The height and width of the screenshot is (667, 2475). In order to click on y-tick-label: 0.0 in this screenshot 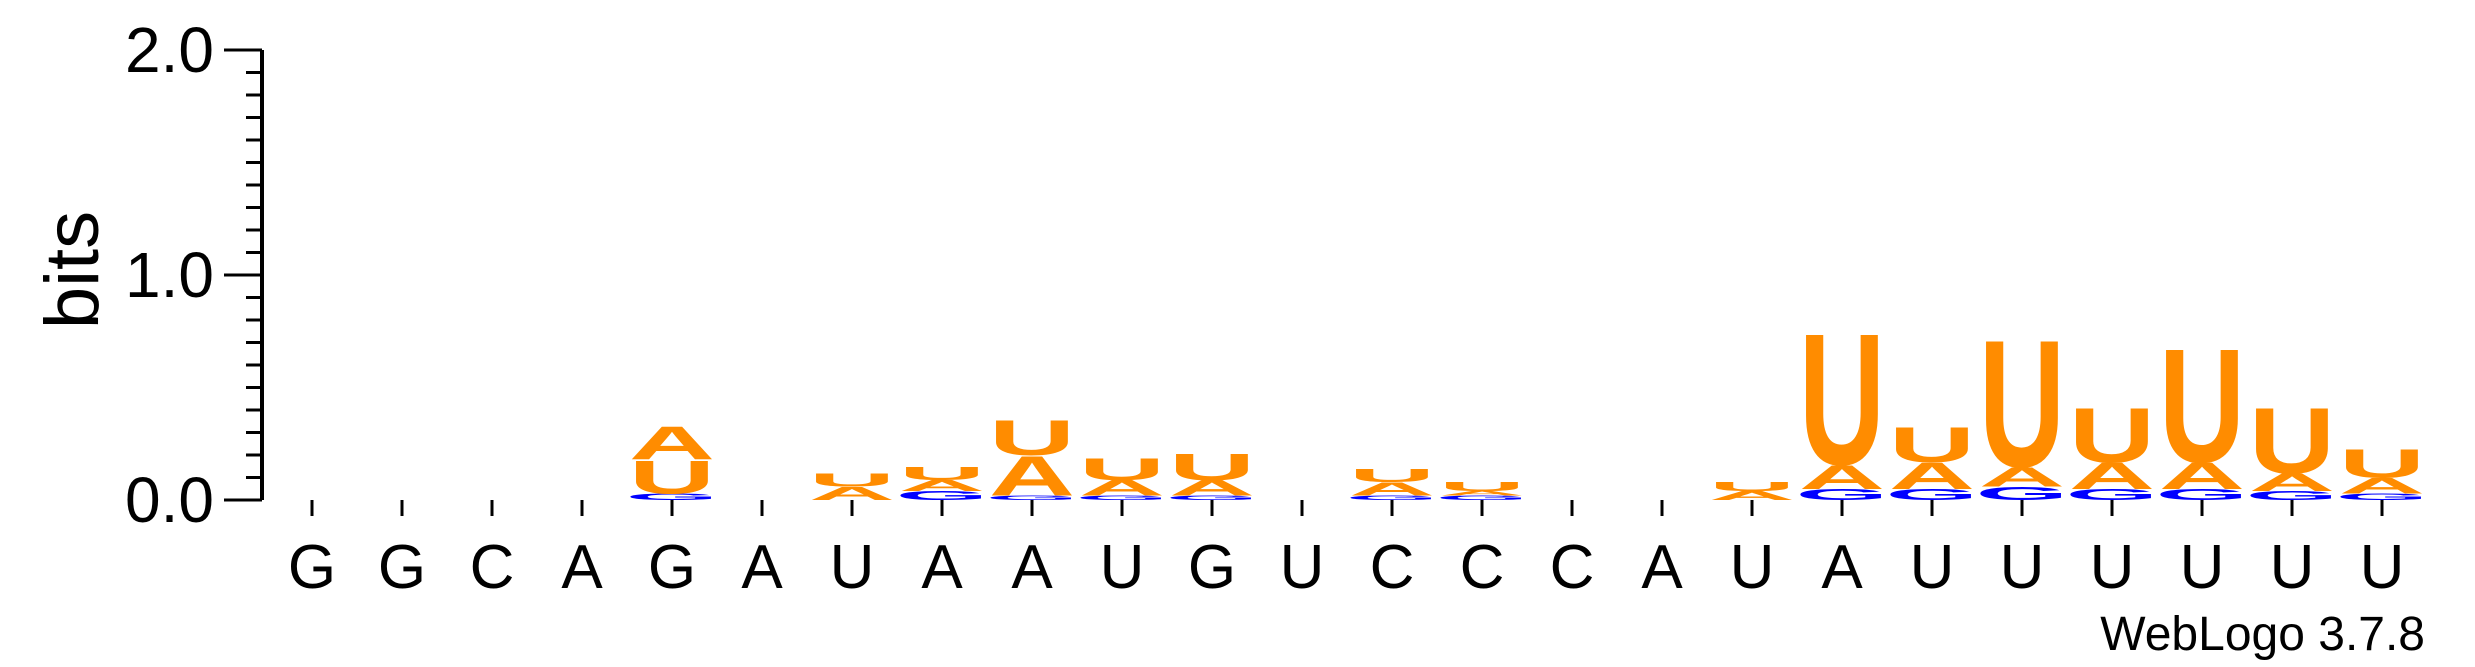, I will do `click(169, 500)`.